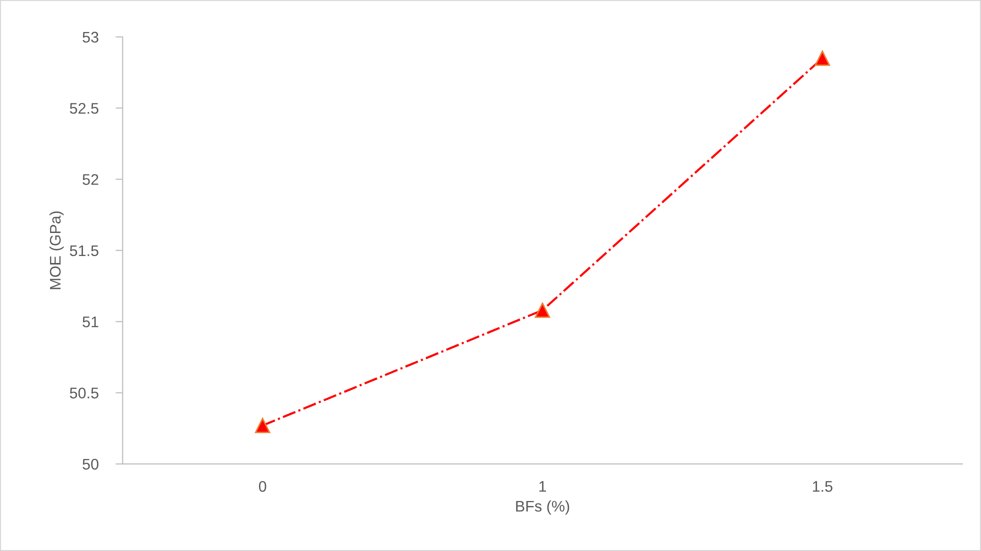 The image size is (981, 551). Describe the element at coordinates (542, 486) in the screenshot. I see `x-tick-label: 1` at that location.